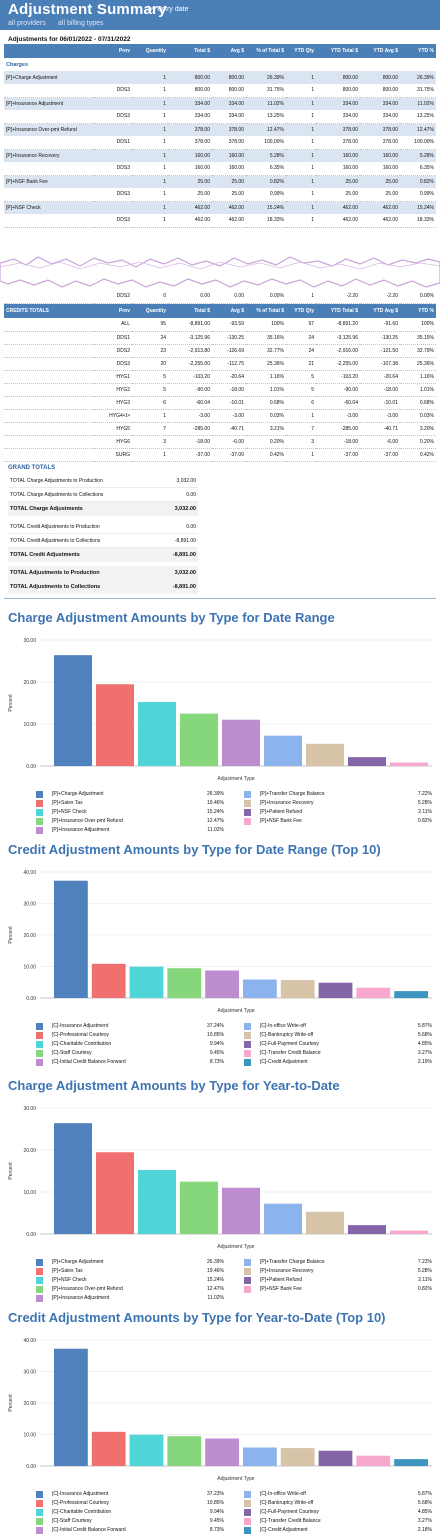 The width and height of the screenshot is (440, 1536). Describe the element at coordinates (150, 51) in the screenshot. I see `column-header: Quantity` at that location.